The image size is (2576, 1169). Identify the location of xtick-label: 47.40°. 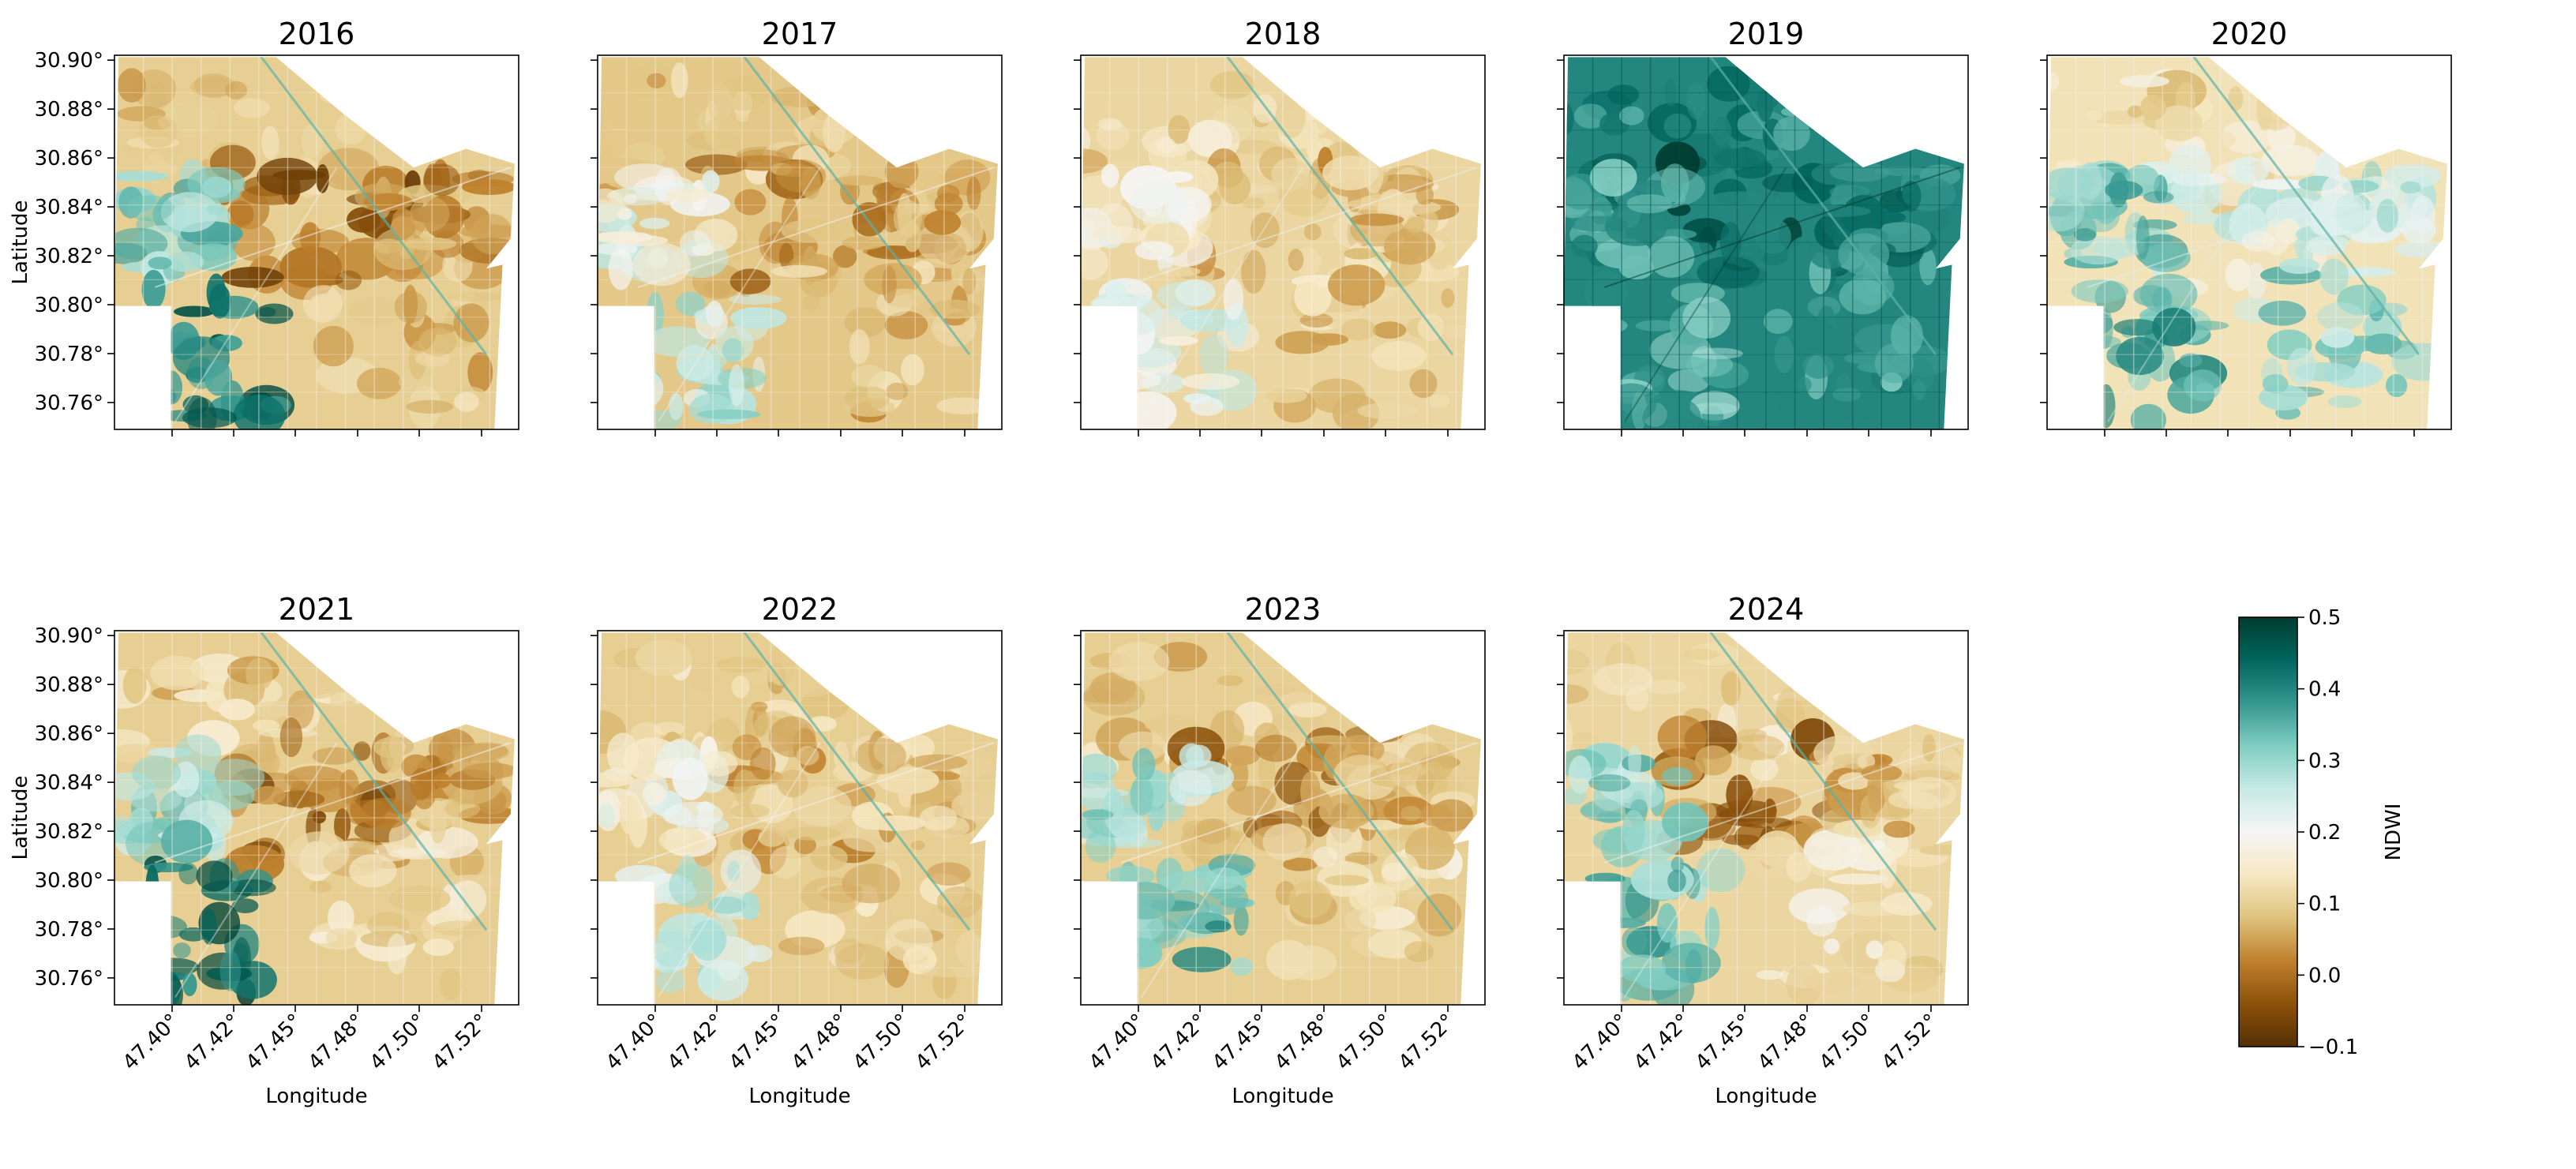
(151, 1042).